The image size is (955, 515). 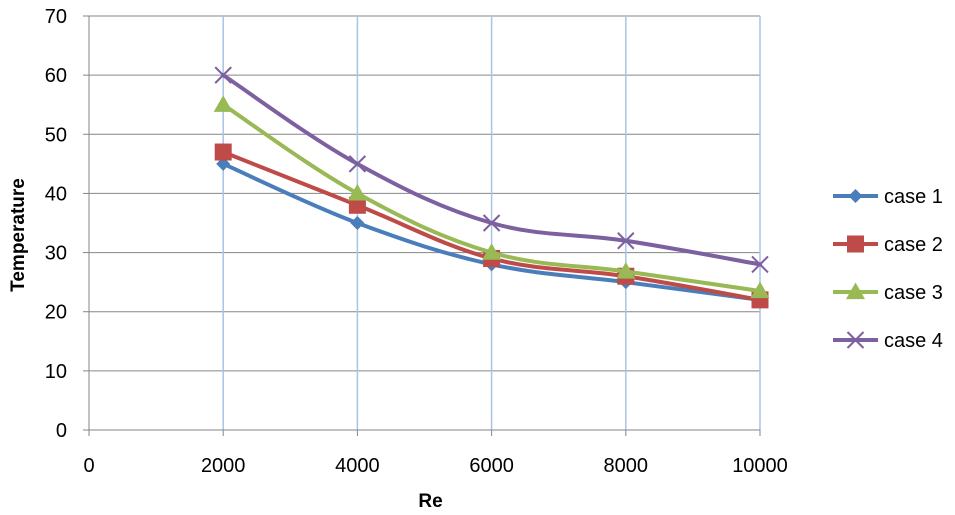 What do you see at coordinates (760, 466) in the screenshot?
I see `x-tick-label: 10000` at bounding box center [760, 466].